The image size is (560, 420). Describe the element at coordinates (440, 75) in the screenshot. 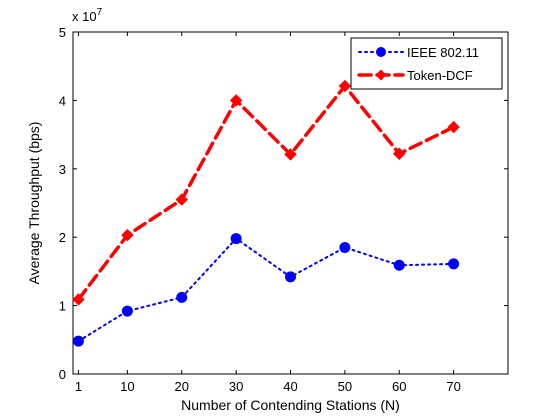

I see `legend-label-1: Token-DCF` at that location.